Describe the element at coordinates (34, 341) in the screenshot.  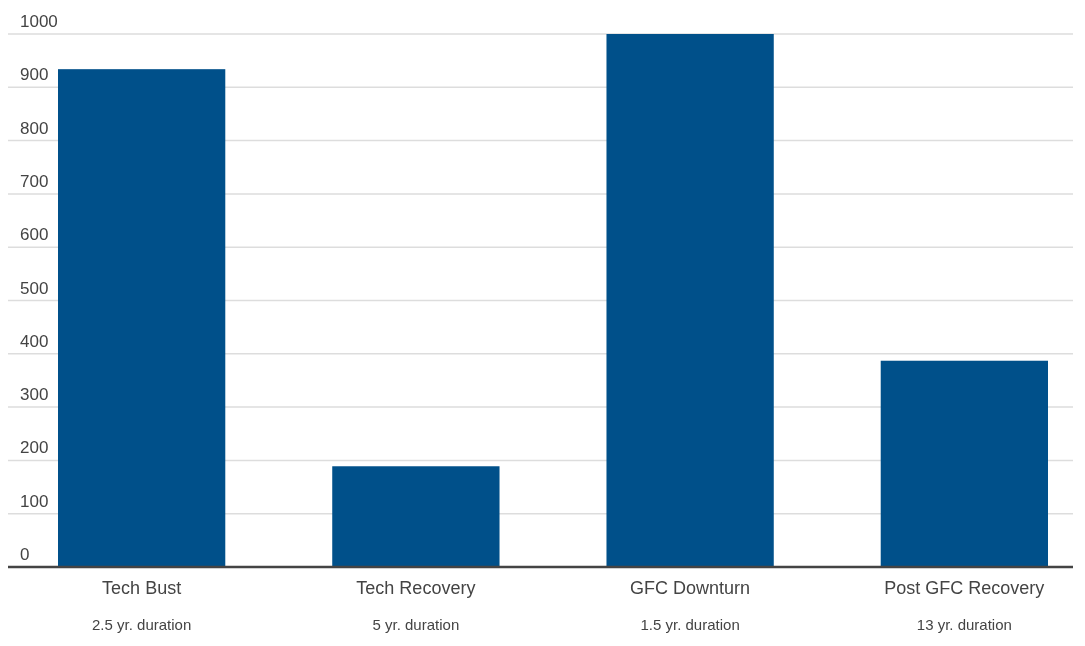
I see `y-tick-label: 400` at that location.